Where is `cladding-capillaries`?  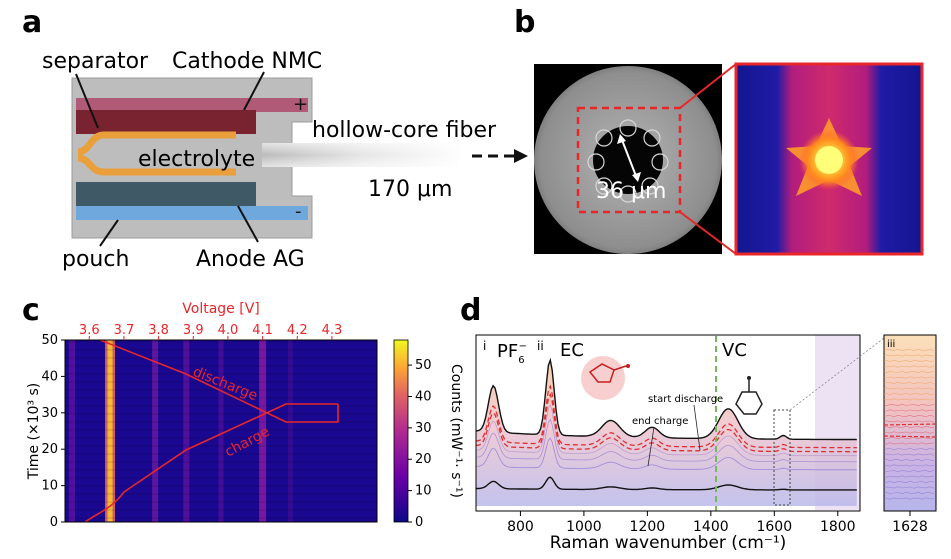
cladding-capillaries is located at coordinates (628, 161).